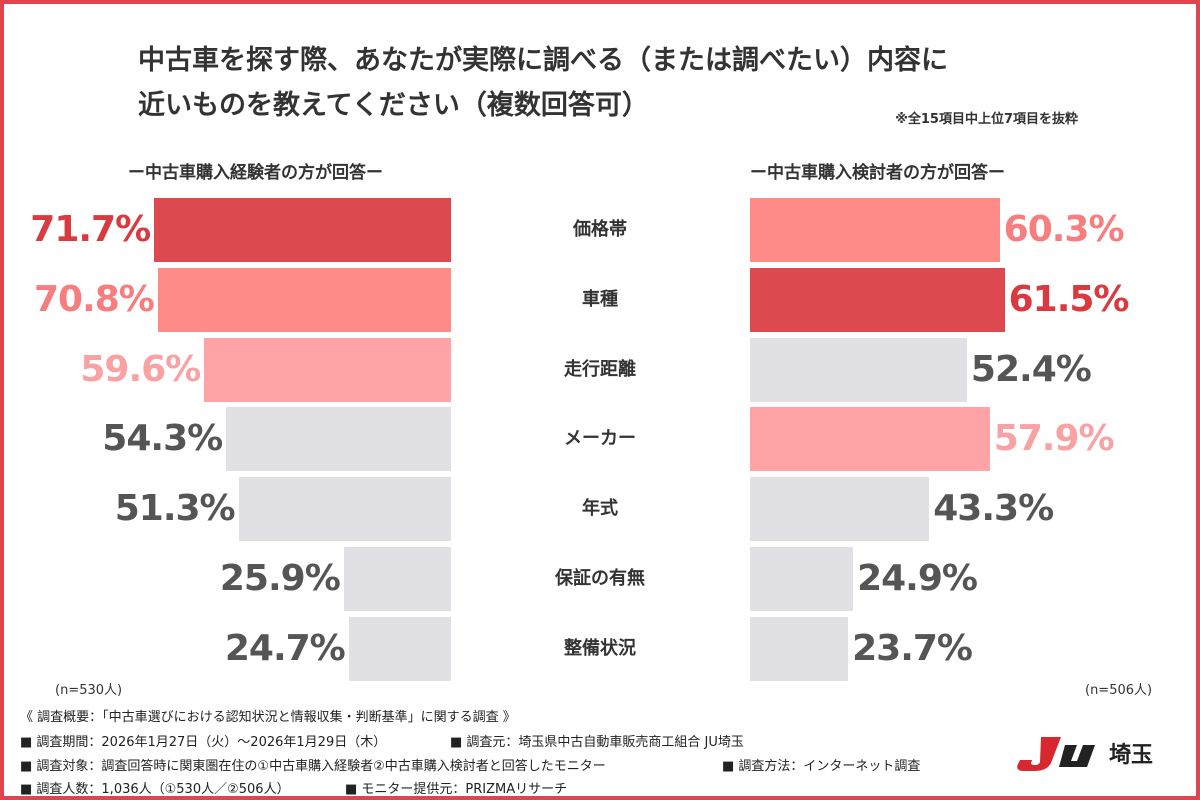 This screenshot has width=1200, height=800. What do you see at coordinates (203, 742) in the screenshot?
I see `footer-period: ■ 調査期間：2026年1月27日（火）〜2026年1月29日（木）` at bounding box center [203, 742].